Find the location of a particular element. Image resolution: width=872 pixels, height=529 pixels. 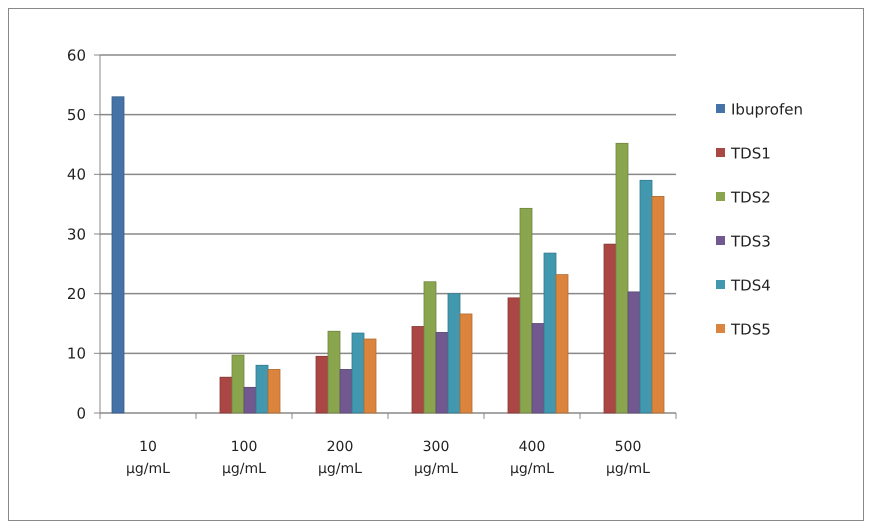

legend-label: Ibuprofen is located at coordinates (767, 109).